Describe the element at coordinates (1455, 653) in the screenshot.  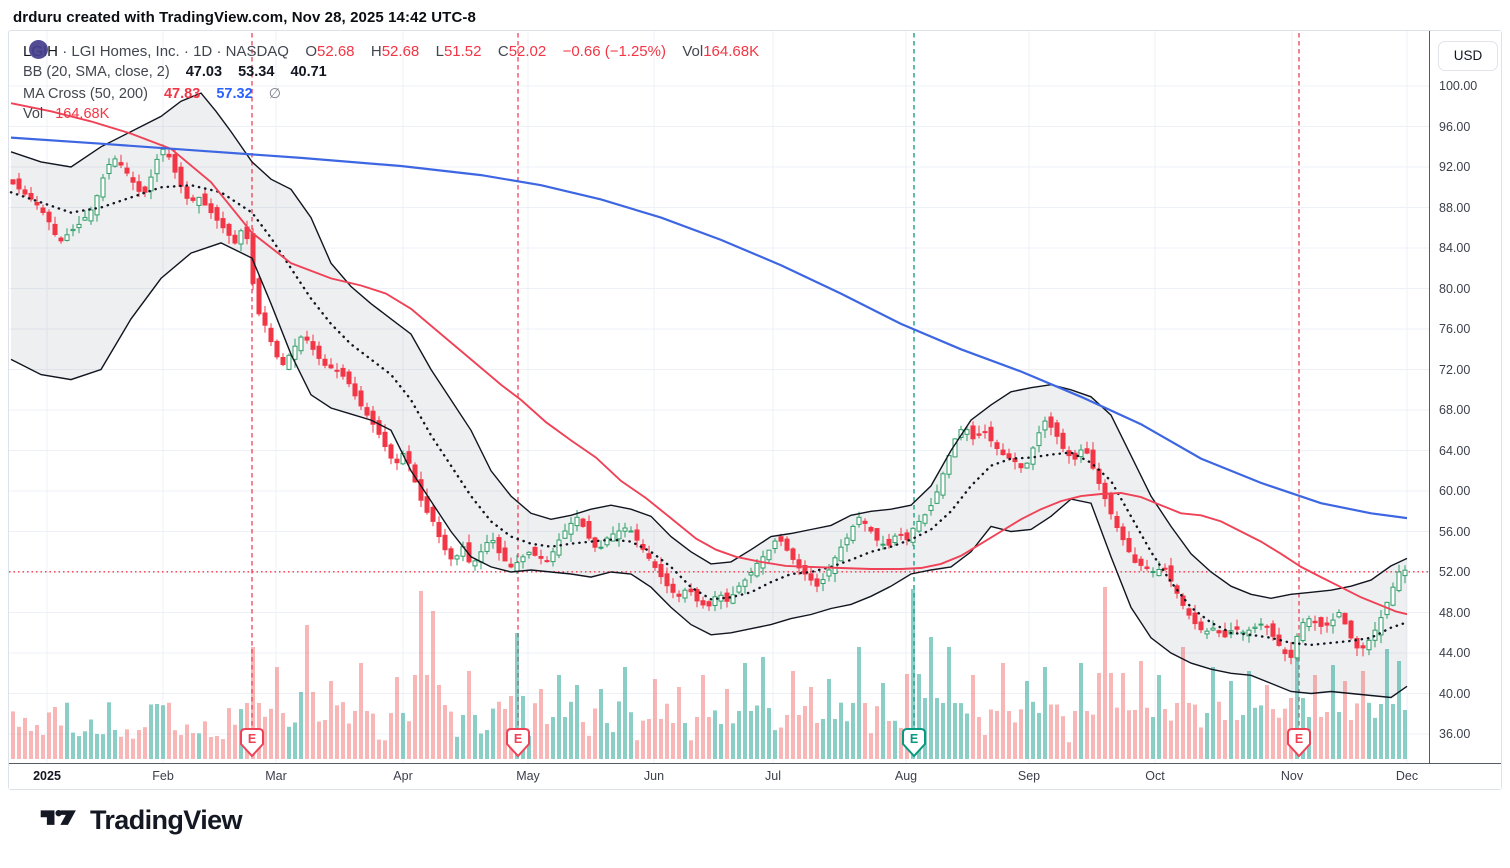
I see `price-axis-label: 44.00` at that location.